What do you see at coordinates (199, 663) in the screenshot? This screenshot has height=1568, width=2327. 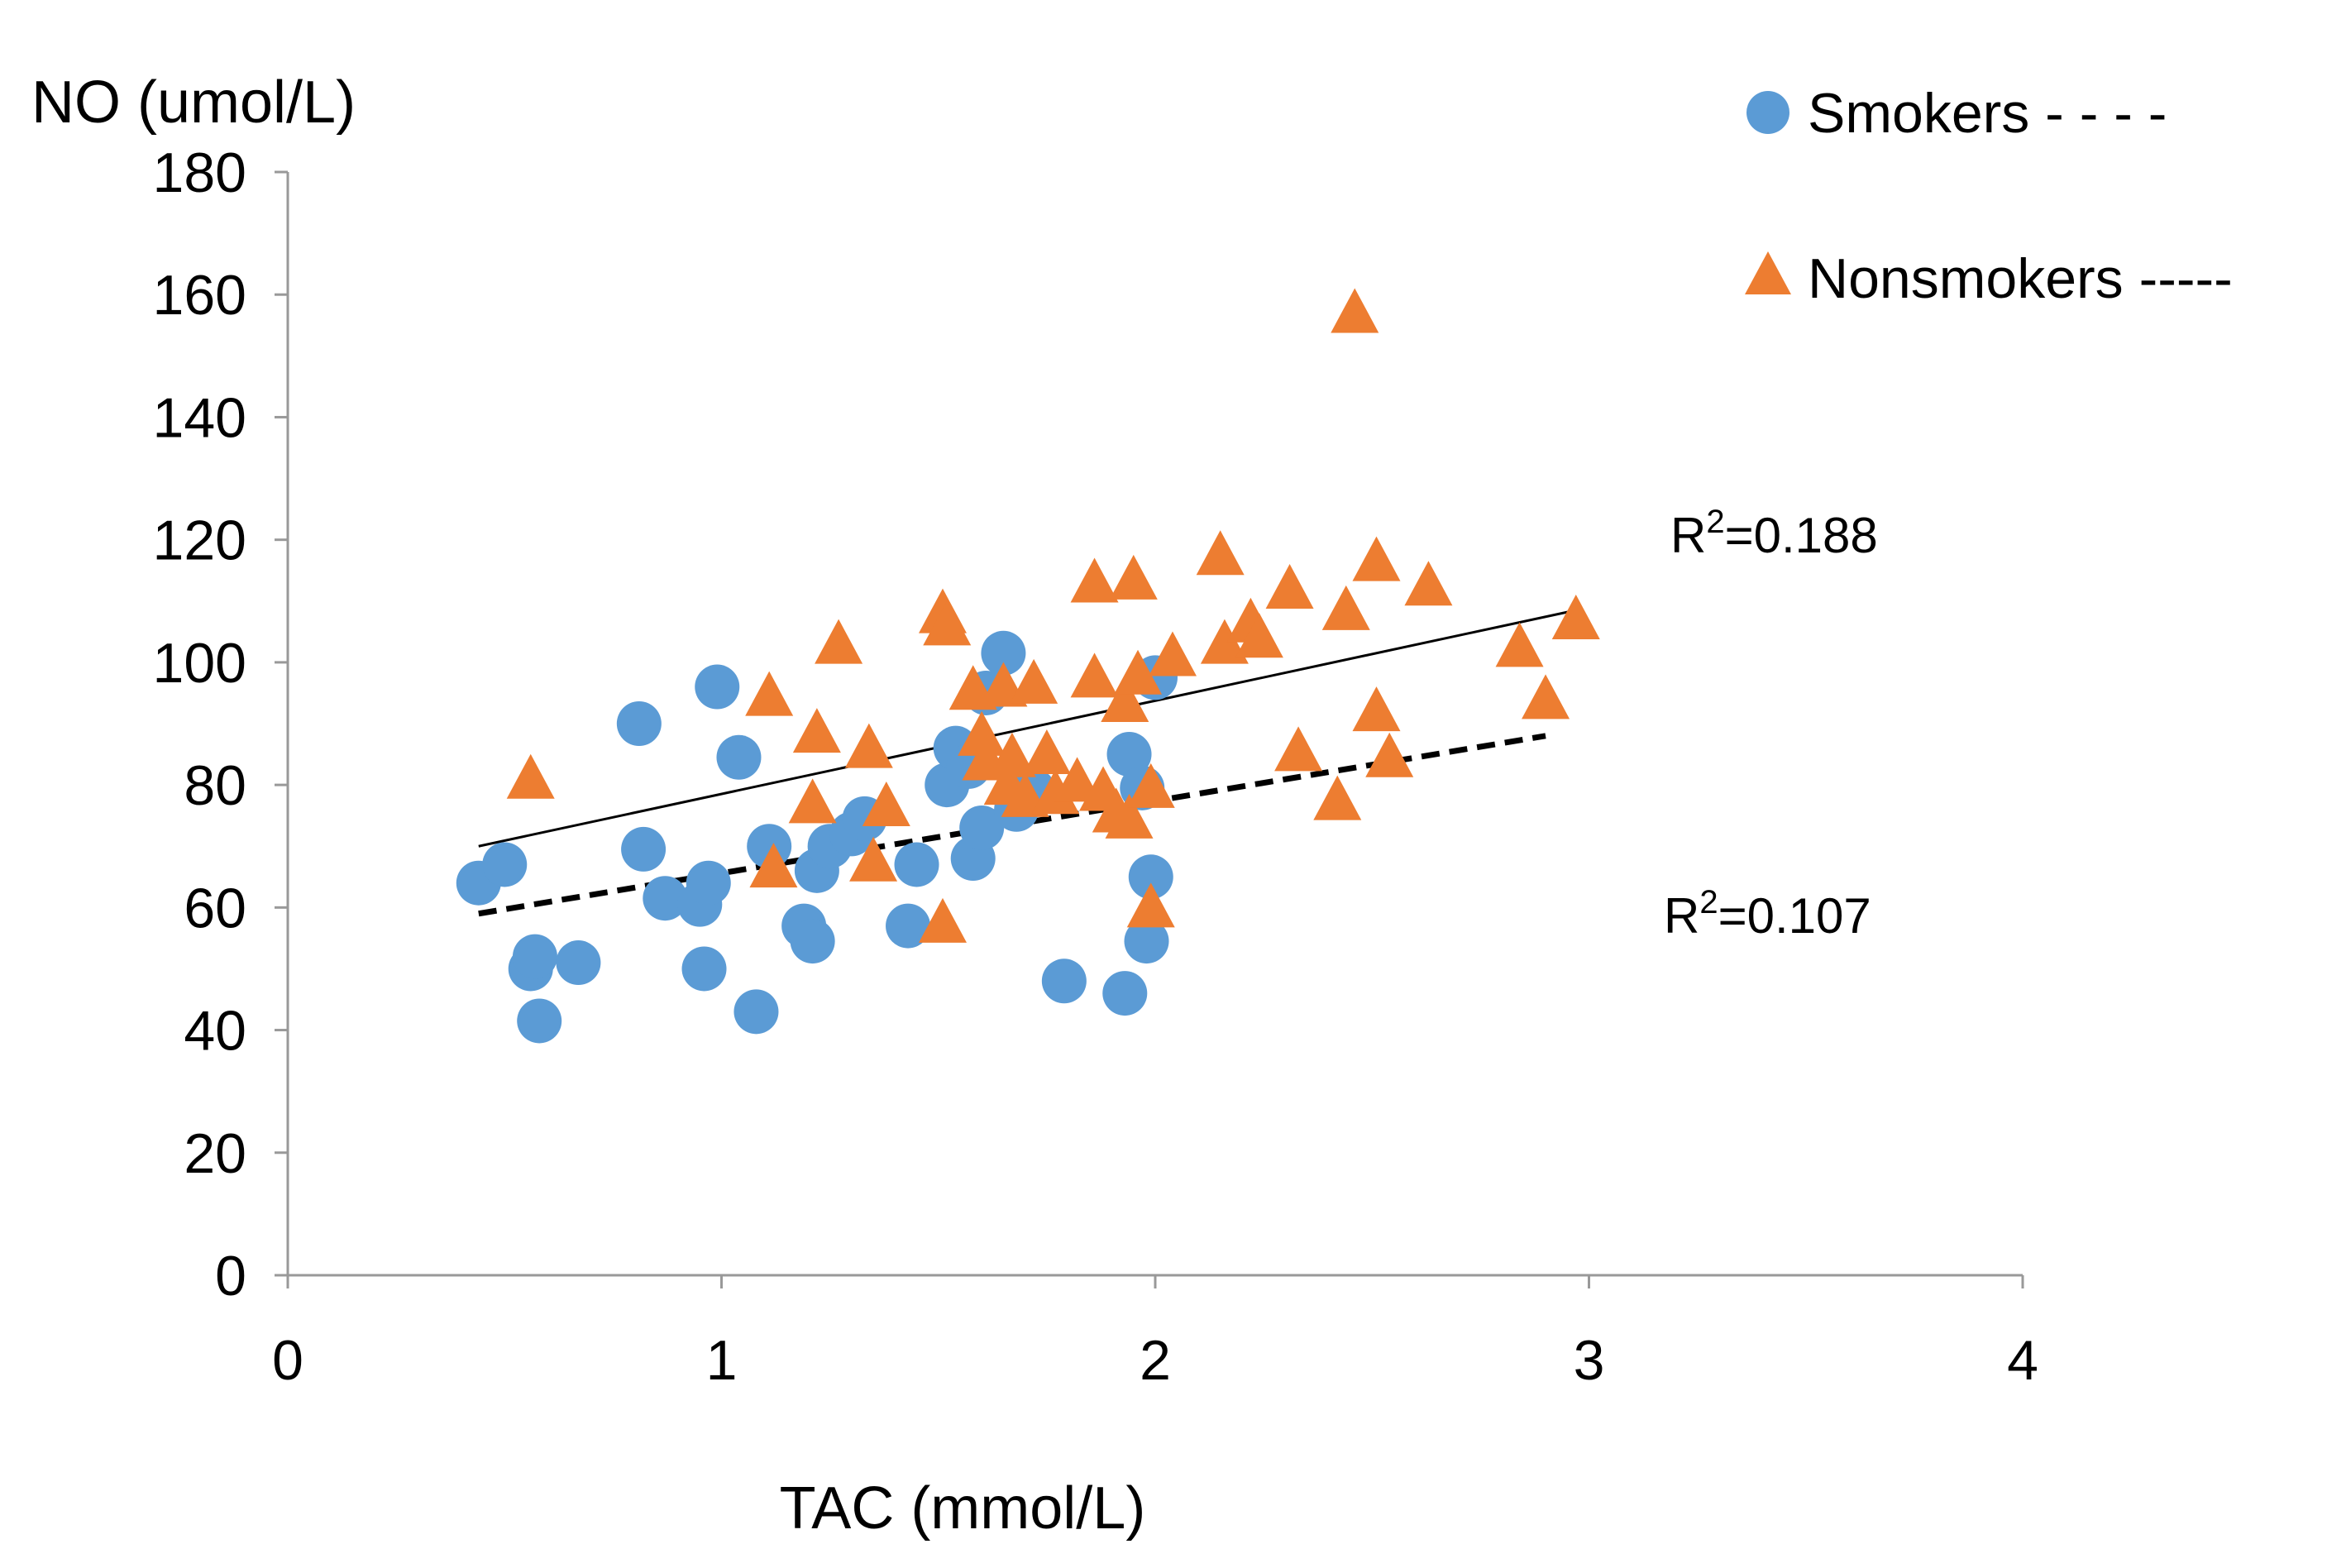 I see `y-tick-label: 100` at bounding box center [199, 663].